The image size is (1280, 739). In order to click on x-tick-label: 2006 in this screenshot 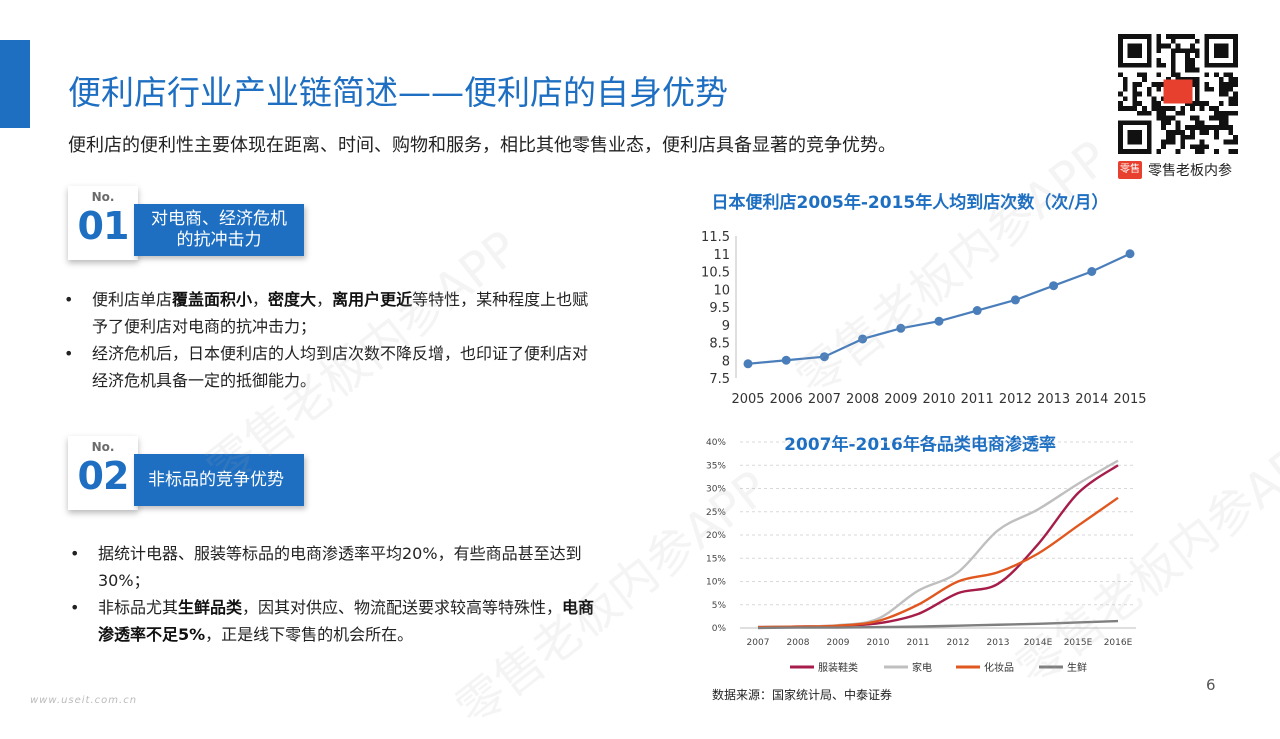, I will do `click(786, 399)`.